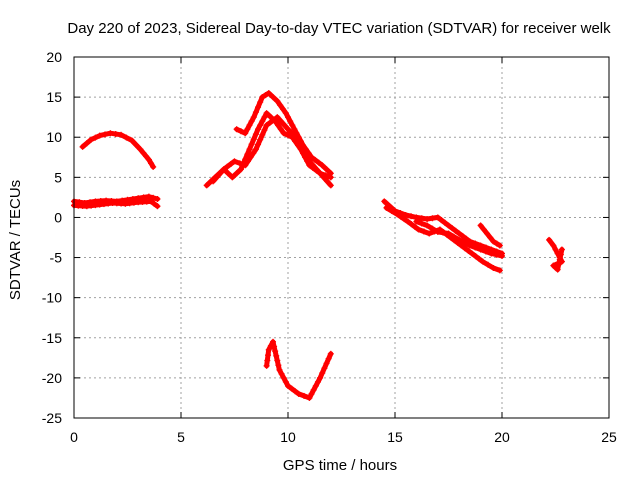  I want to click on y-tick-label: 0, so click(58, 217).